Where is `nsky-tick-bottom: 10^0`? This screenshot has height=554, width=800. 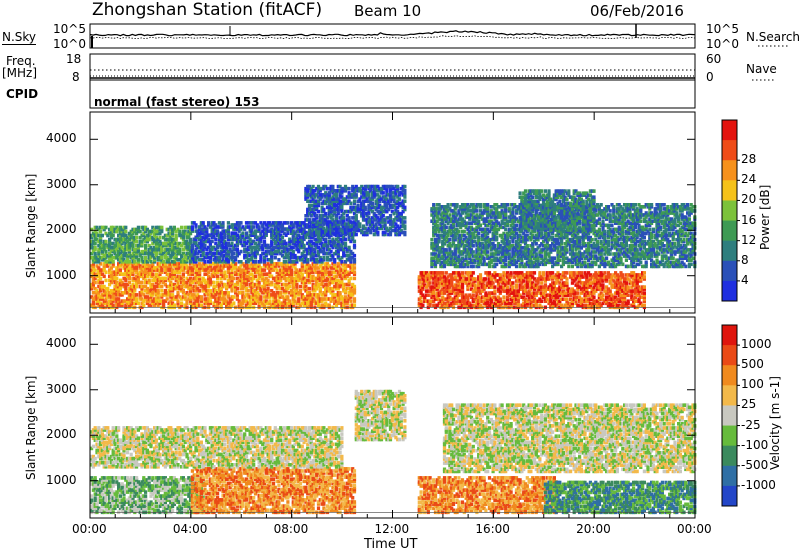
nsky-tick-bottom: 10^0 is located at coordinates (69, 44).